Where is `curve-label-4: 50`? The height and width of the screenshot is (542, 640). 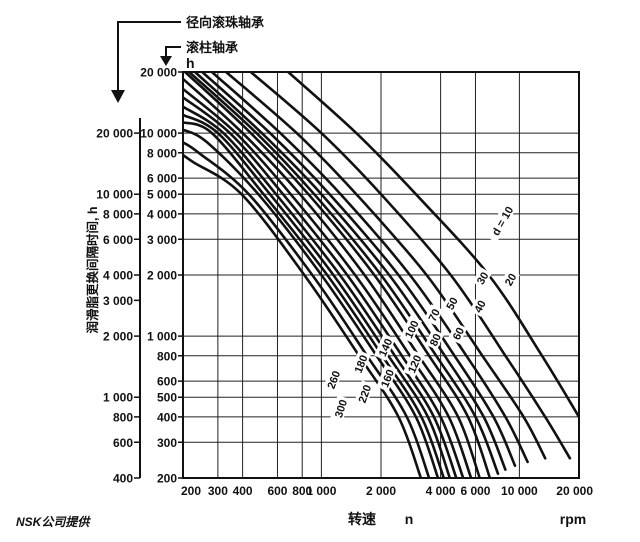 curve-label-4: 50 is located at coordinates (451, 303).